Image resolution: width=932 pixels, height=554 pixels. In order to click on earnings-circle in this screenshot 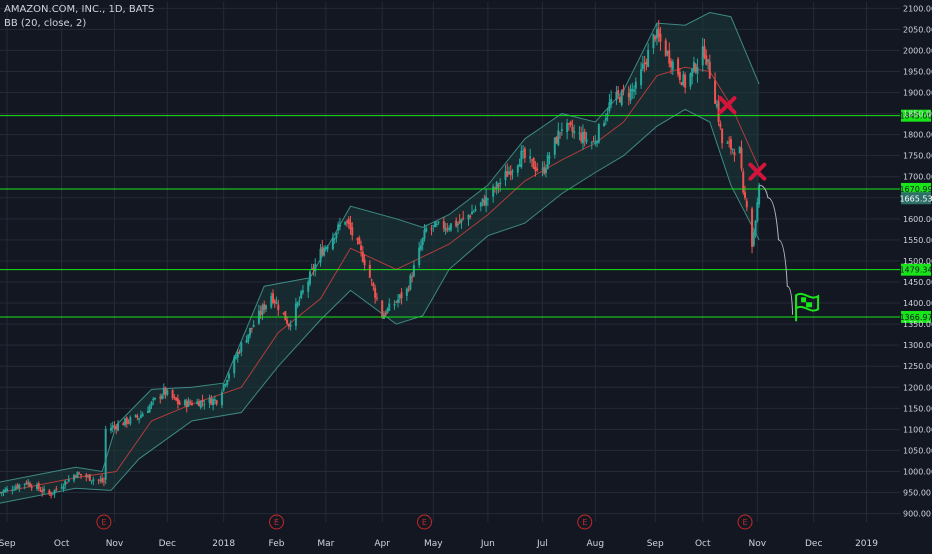, I will do `click(745, 522)`.